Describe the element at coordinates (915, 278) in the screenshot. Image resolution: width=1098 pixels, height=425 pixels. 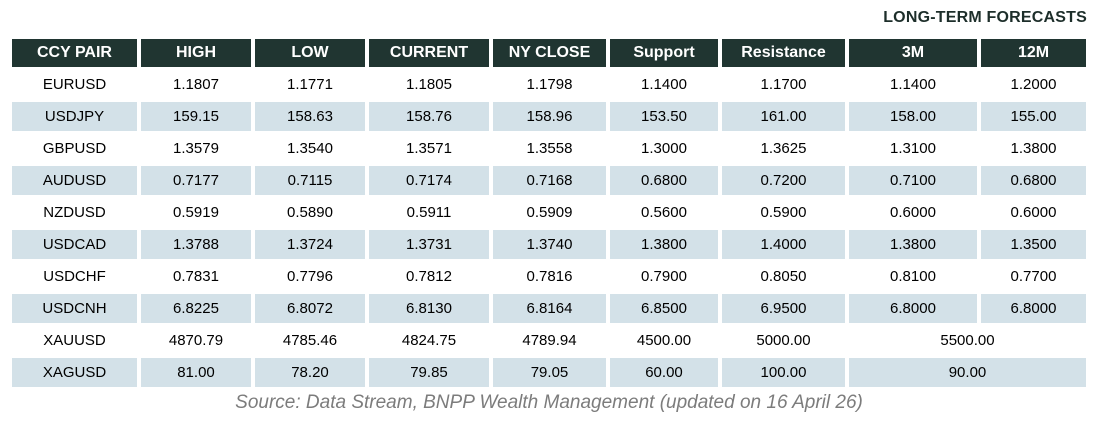
I see `value-cell: 0.8100` at that location.